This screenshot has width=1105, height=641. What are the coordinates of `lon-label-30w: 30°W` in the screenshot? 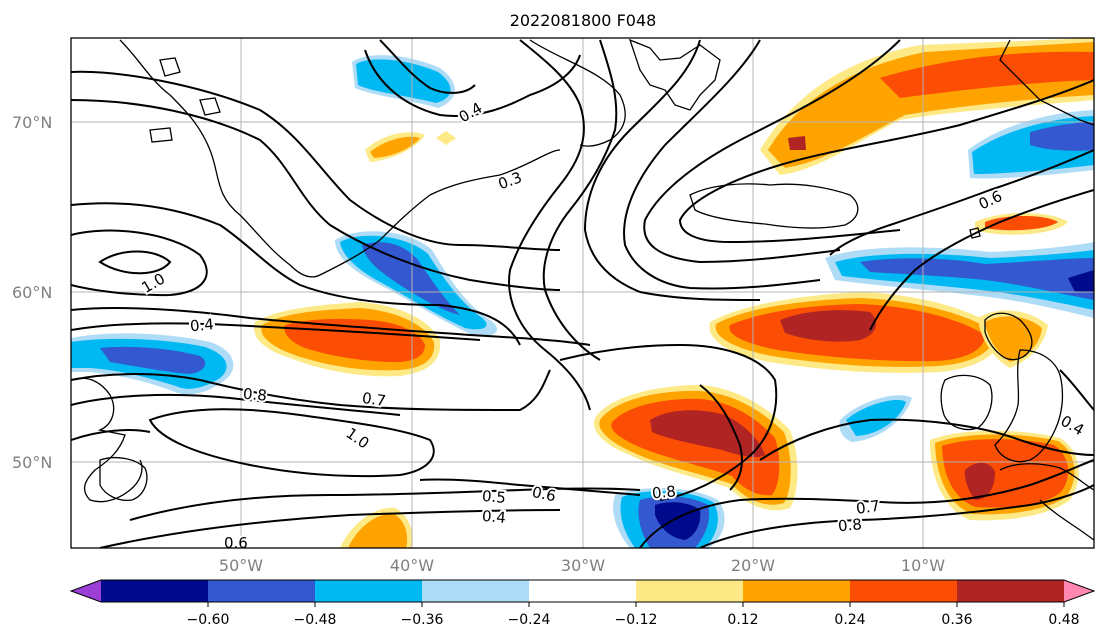 It's located at (583, 565).